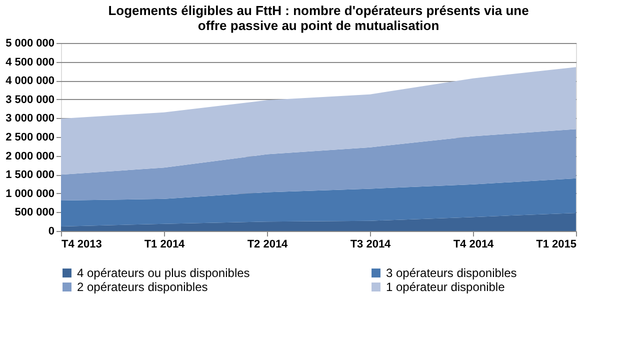 The height and width of the screenshot is (339, 629). I want to click on y-tick-label: 1 500 000, so click(30, 175).